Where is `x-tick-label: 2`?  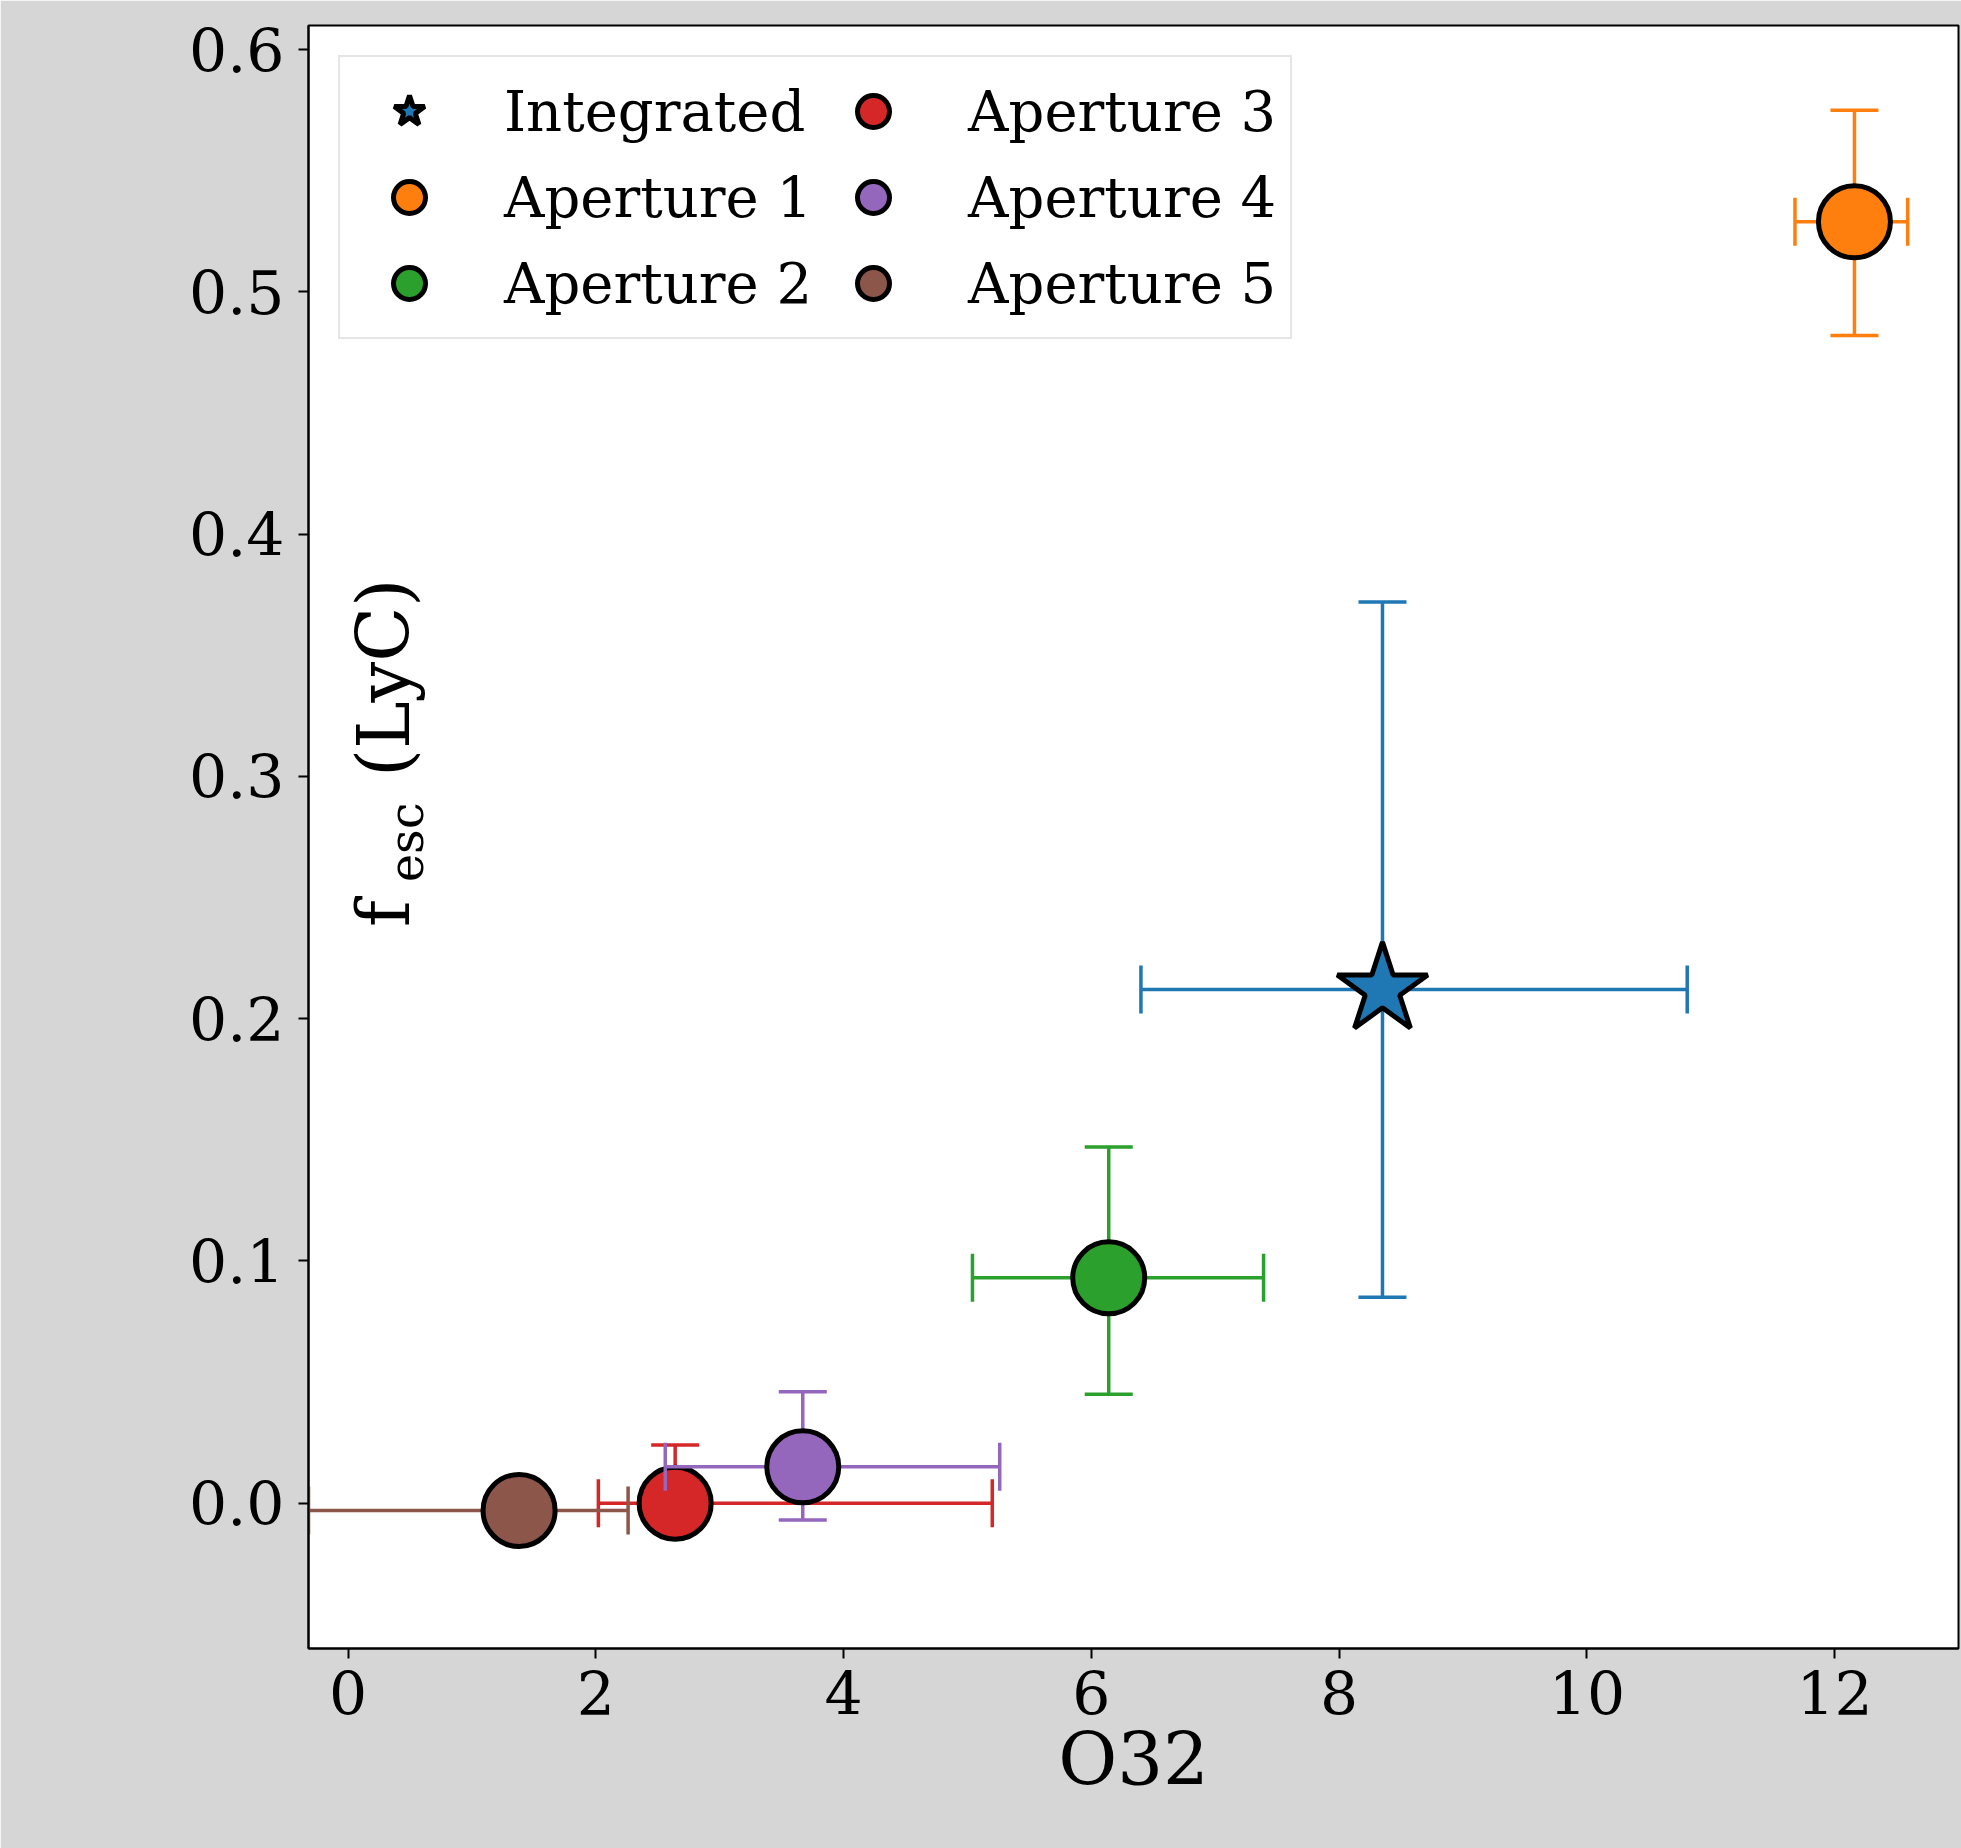 x-tick-label: 2 is located at coordinates (595, 1693).